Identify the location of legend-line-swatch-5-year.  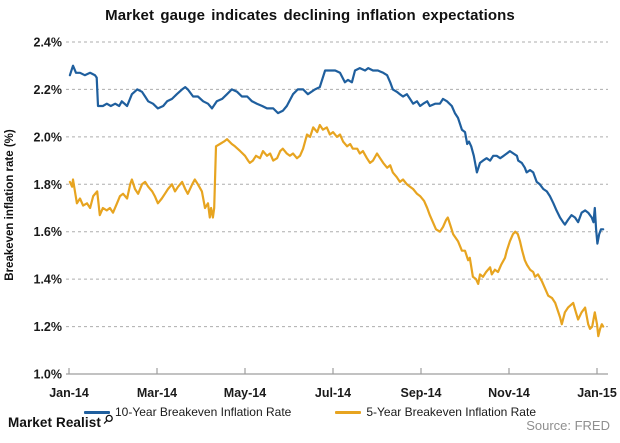
(348, 412).